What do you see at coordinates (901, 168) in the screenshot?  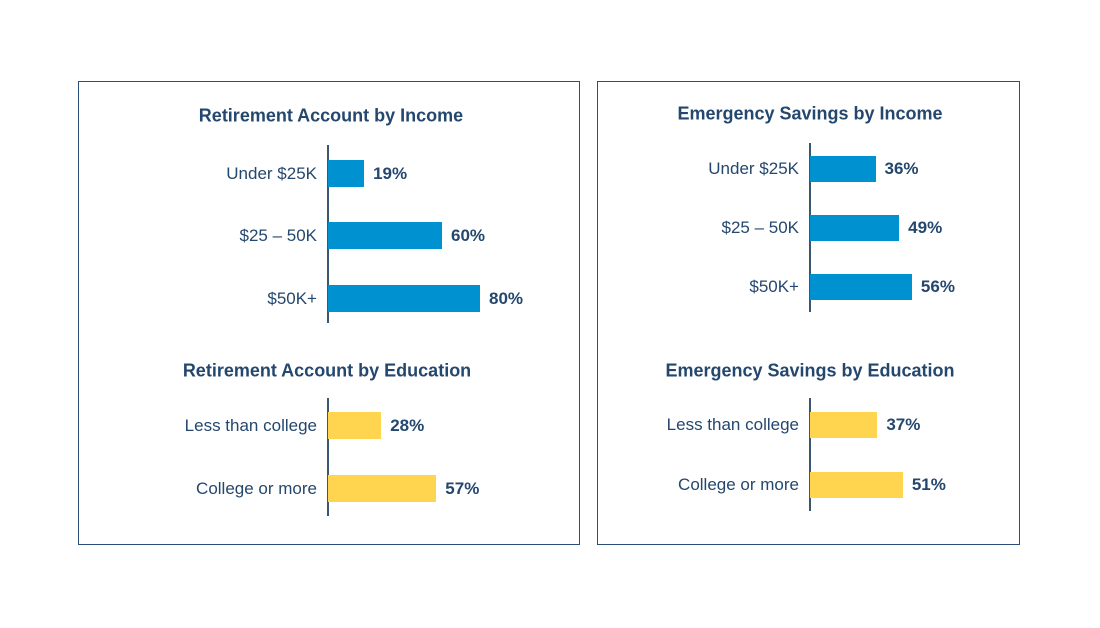 I see `data-label: 36%` at bounding box center [901, 168].